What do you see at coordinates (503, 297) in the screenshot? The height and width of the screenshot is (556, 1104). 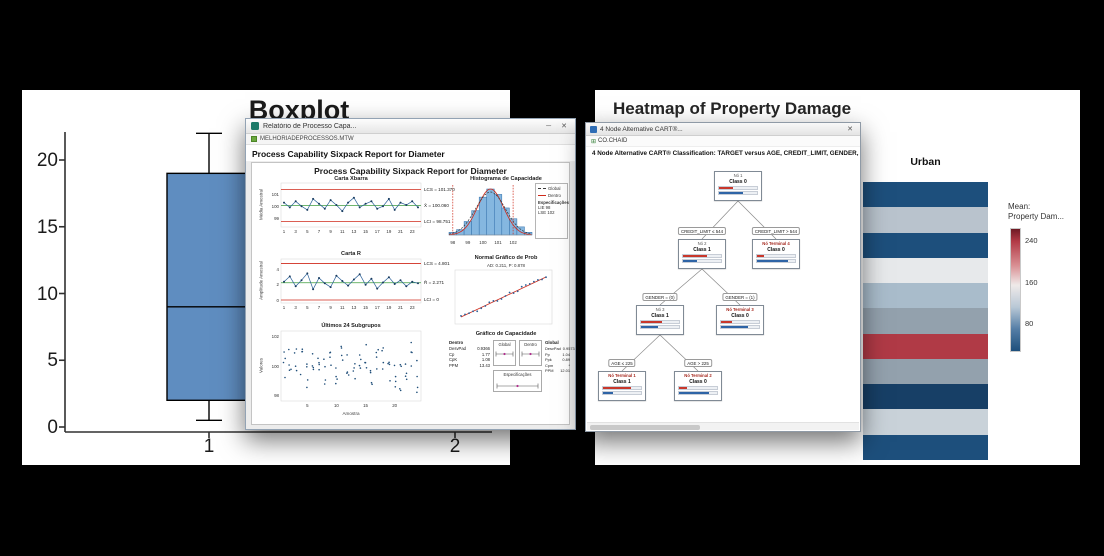 I see `probplot-chart` at bounding box center [503, 297].